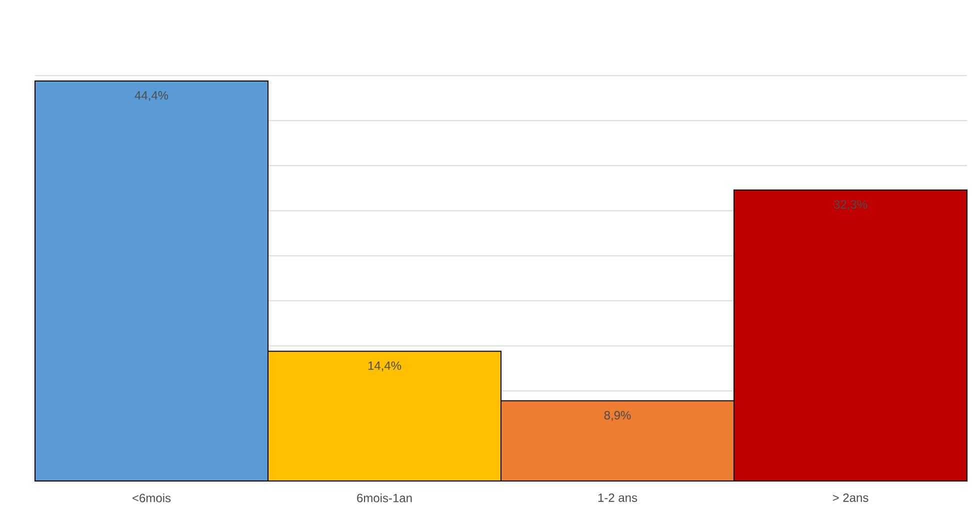 The width and height of the screenshot is (979, 521). Describe the element at coordinates (850, 497) in the screenshot. I see `x-tick-label: > 2ans` at that location.